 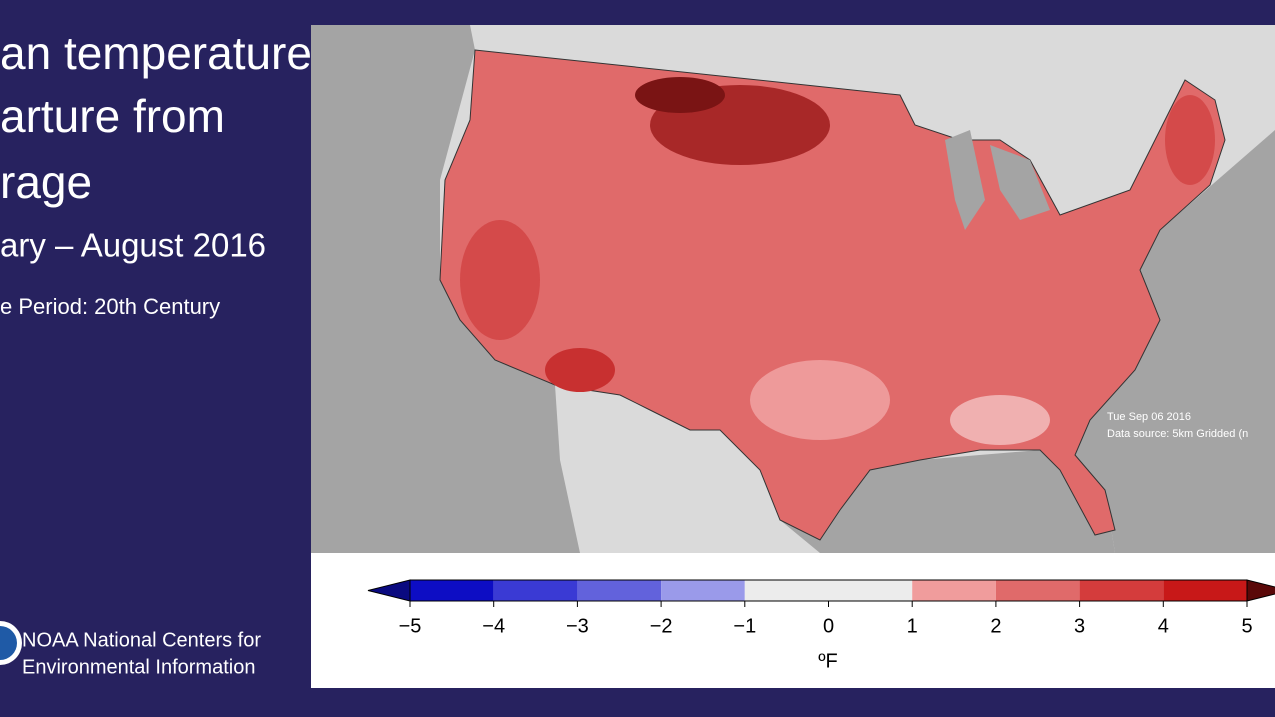 What do you see at coordinates (138, 667) in the screenshot?
I see `org-name: Environmental Information` at bounding box center [138, 667].